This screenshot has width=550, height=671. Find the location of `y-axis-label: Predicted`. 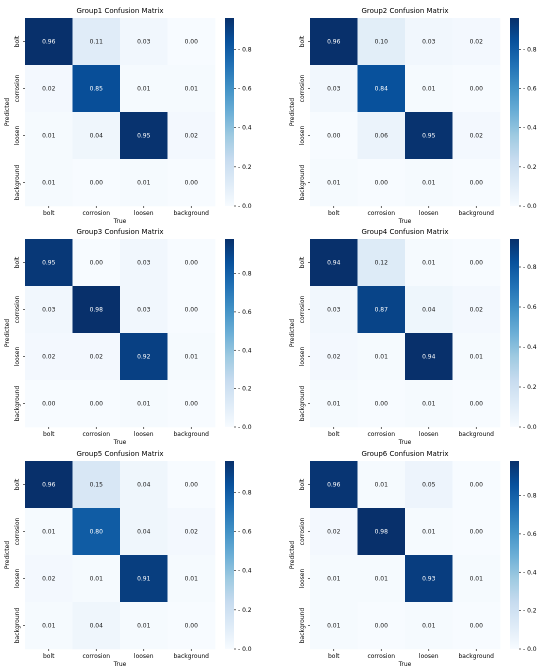

y-axis-label: Predicted is located at coordinates (7, 333).